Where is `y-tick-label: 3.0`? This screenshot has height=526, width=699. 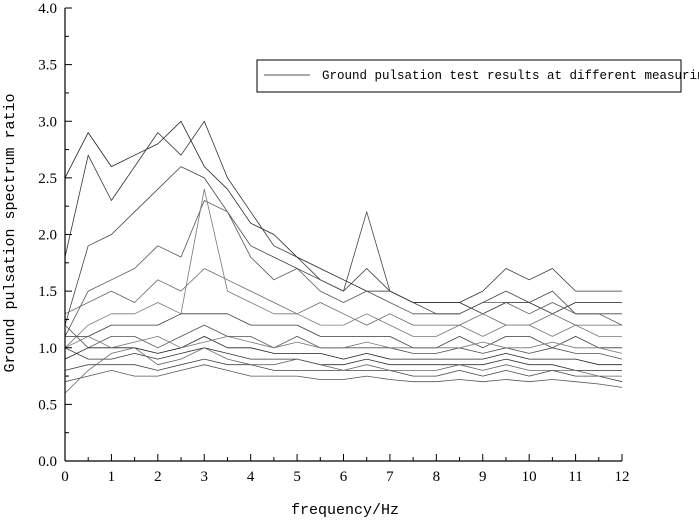 y-tick-label: 3.0 is located at coordinates (47, 122).